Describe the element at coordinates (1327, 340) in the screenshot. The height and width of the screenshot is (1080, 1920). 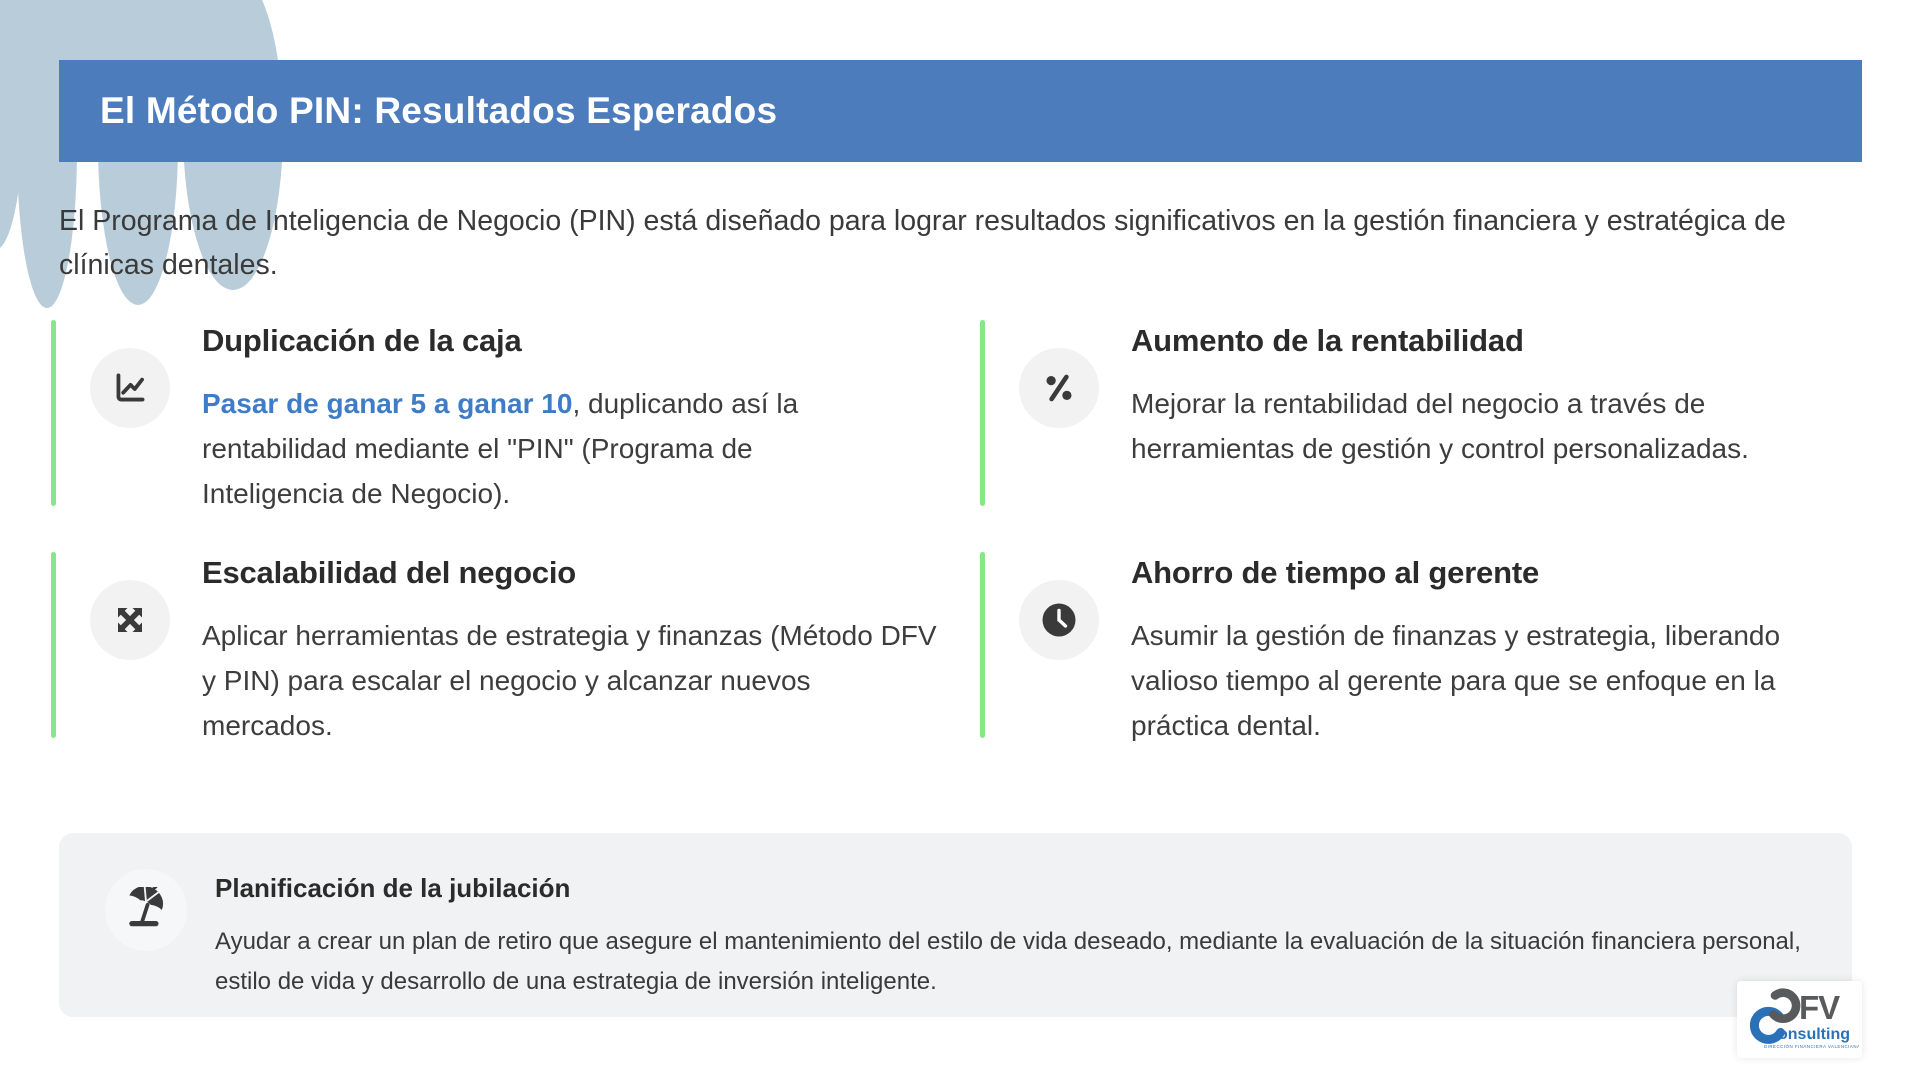
I see `card-title: Aumento de la rentabilidad` at that location.